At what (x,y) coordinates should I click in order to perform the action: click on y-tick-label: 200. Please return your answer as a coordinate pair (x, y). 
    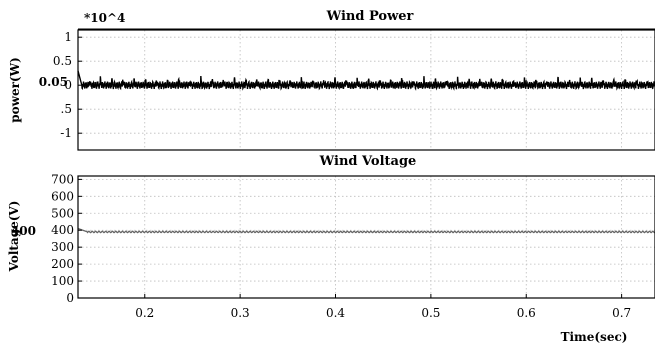
    Looking at the image, I should click on (62, 264).